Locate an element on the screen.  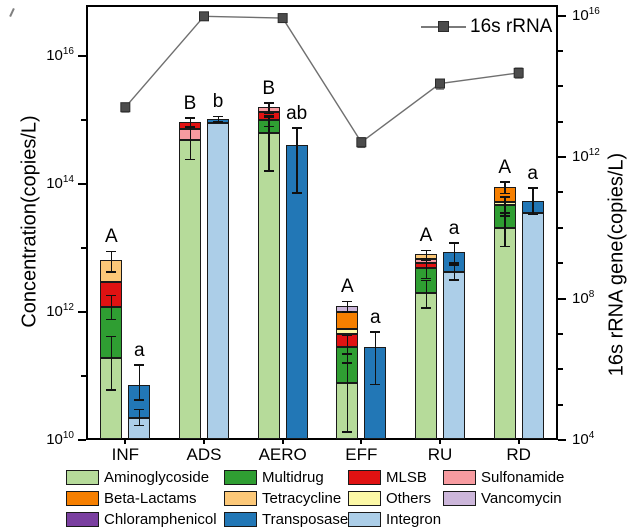
legend-item: MLSB is located at coordinates (423, 478).